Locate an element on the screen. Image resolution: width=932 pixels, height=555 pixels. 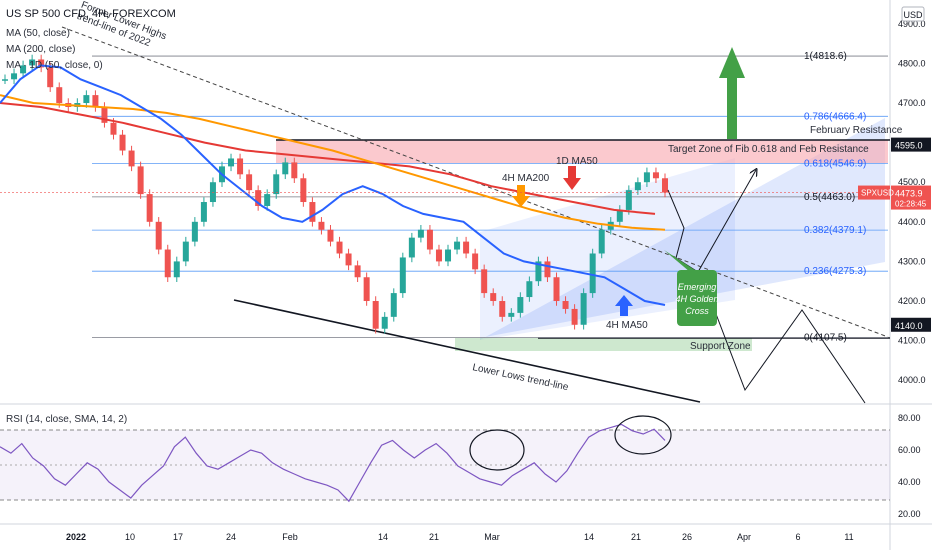
symbol-title: US SP 500 CFD, 4H, FOREXCOM is located at coordinates (91, 14).